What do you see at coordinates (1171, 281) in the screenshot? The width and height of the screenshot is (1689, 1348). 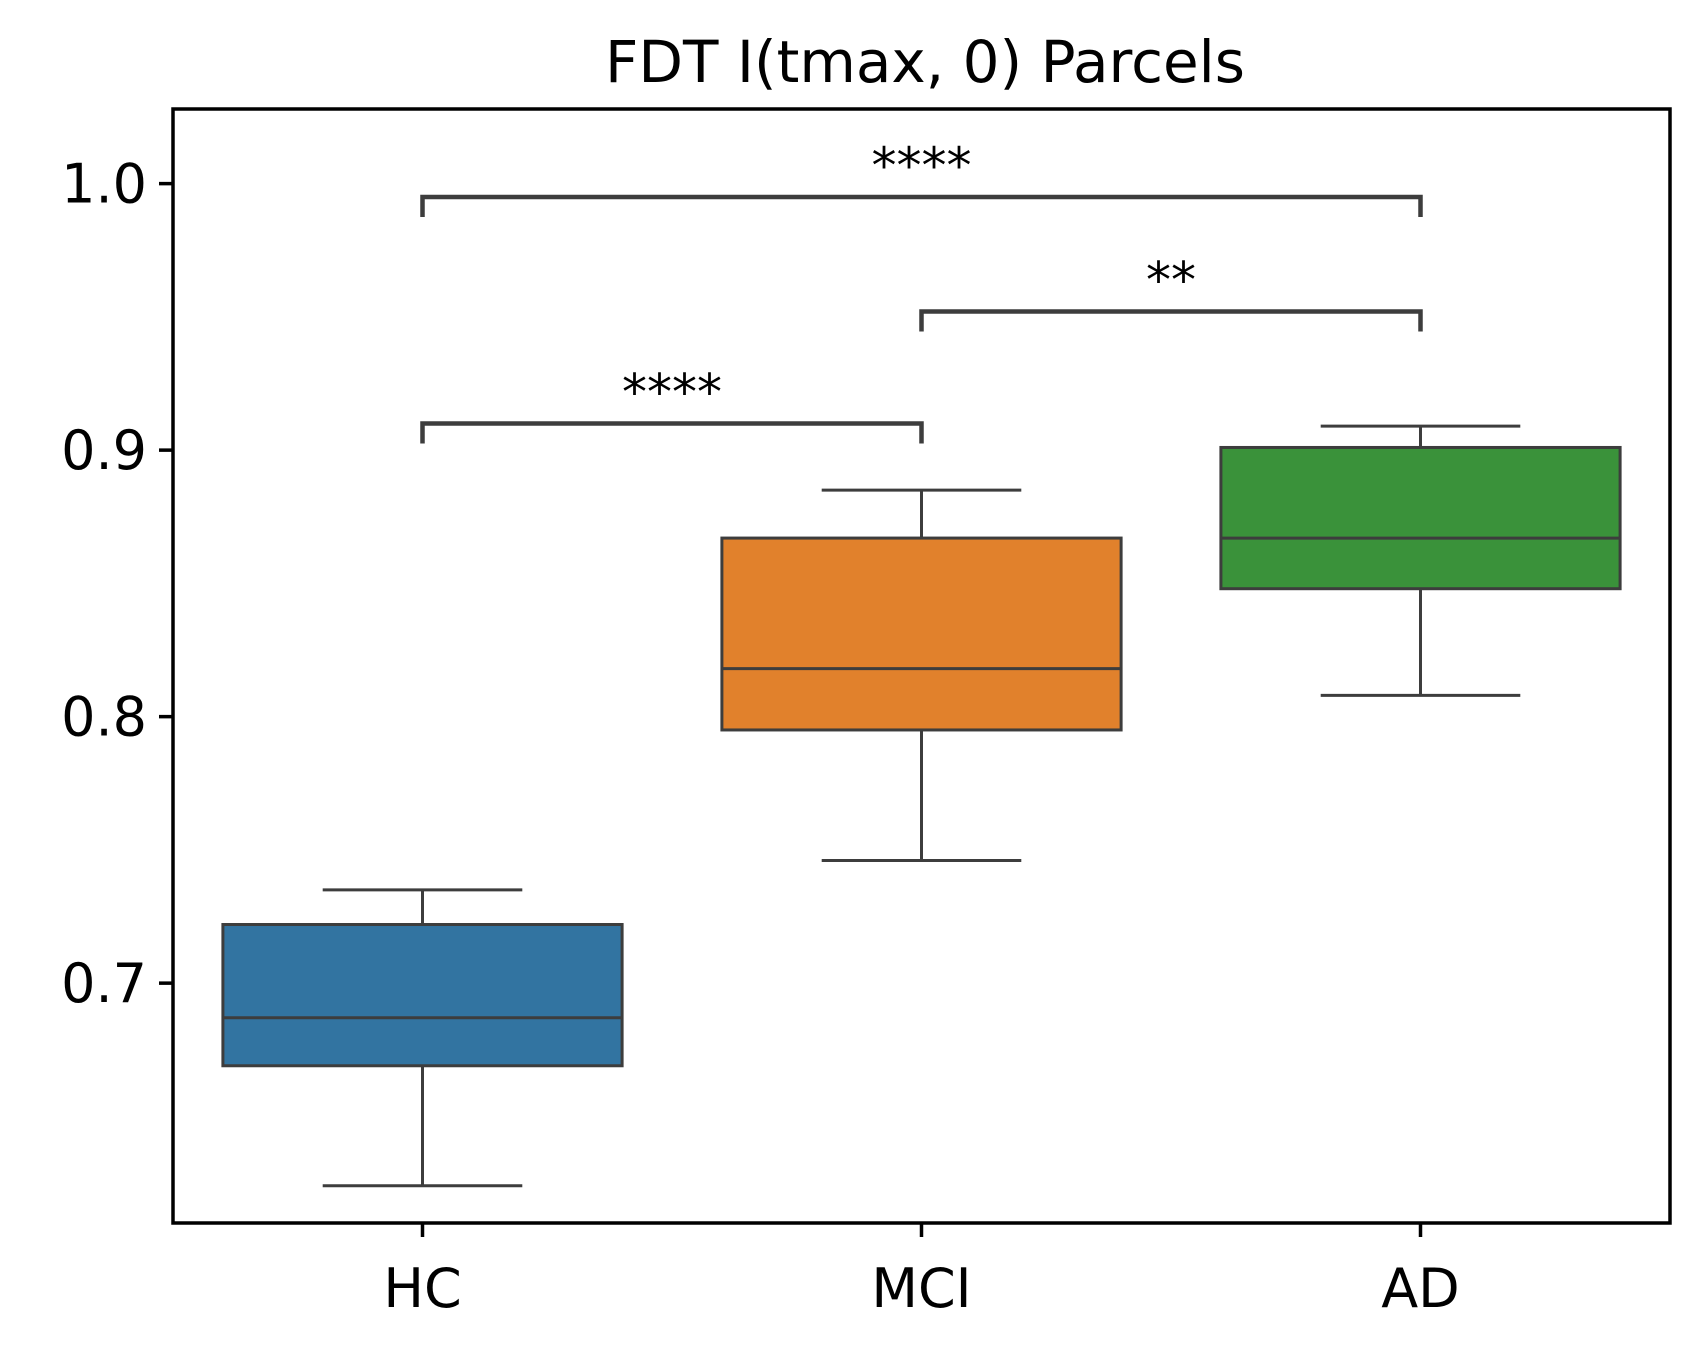 I see `significance-label: **` at bounding box center [1171, 281].